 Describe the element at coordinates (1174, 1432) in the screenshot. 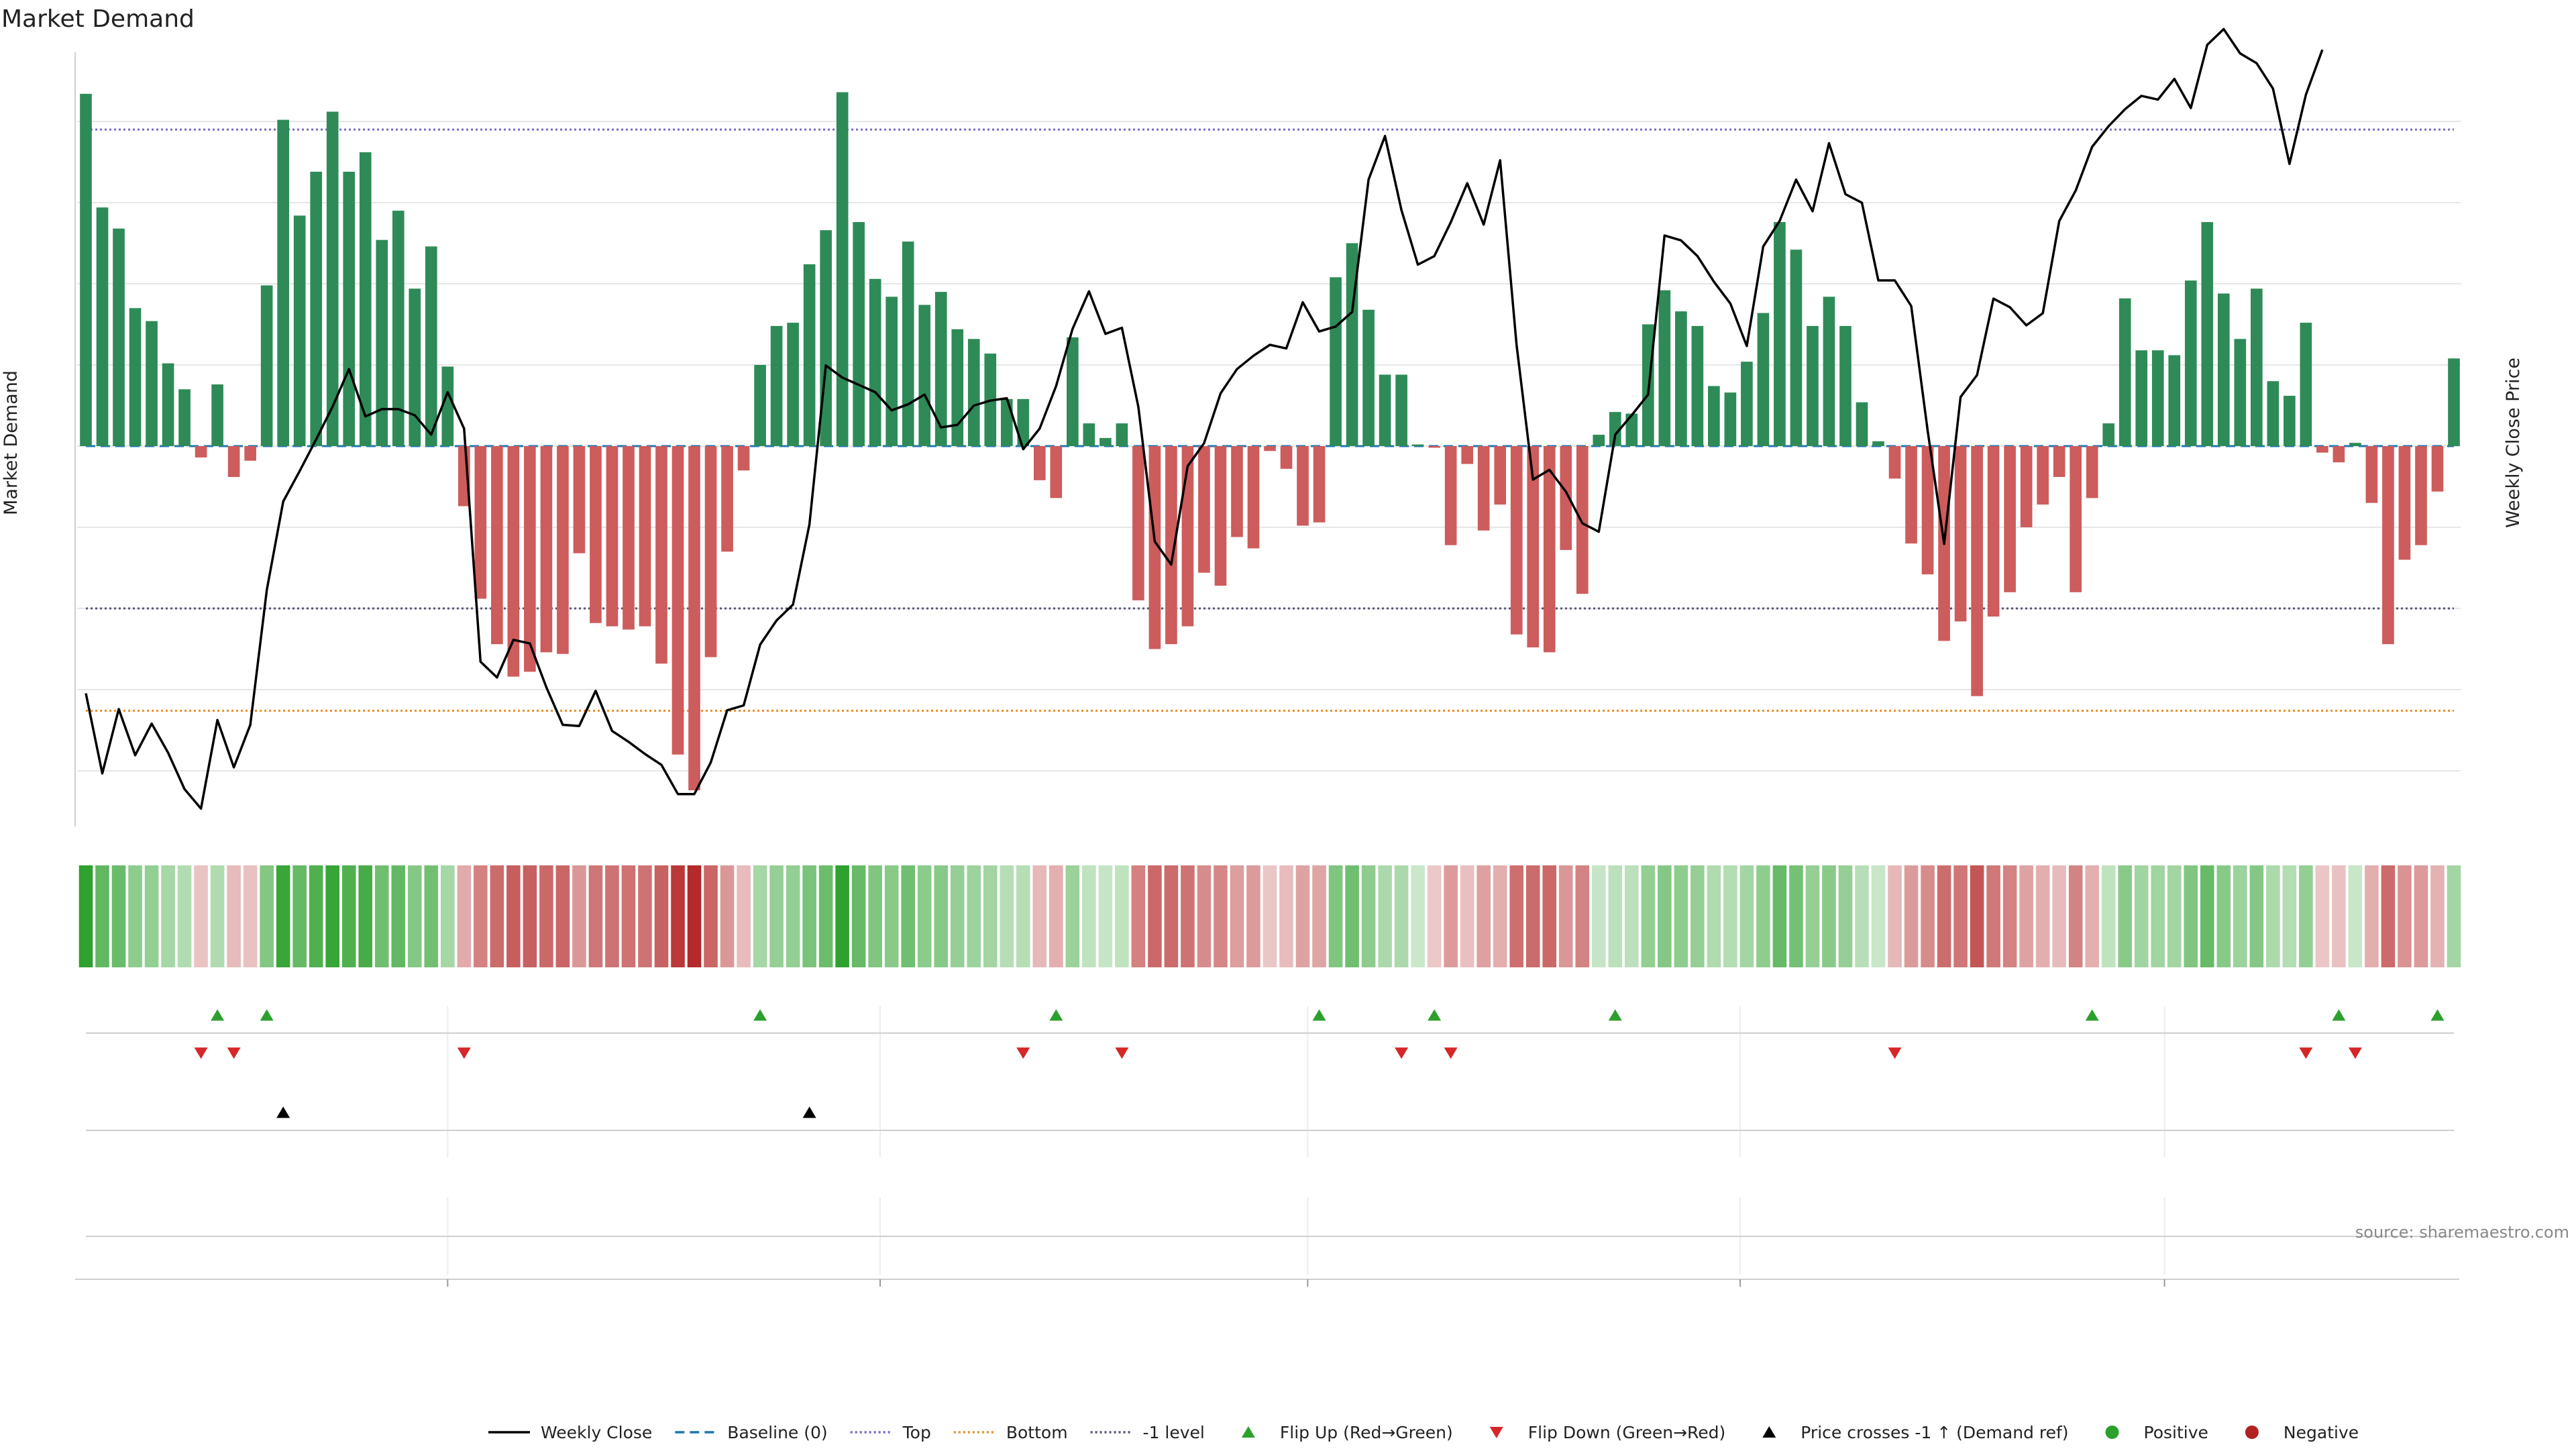

I see `legend-label: -1 level` at that location.